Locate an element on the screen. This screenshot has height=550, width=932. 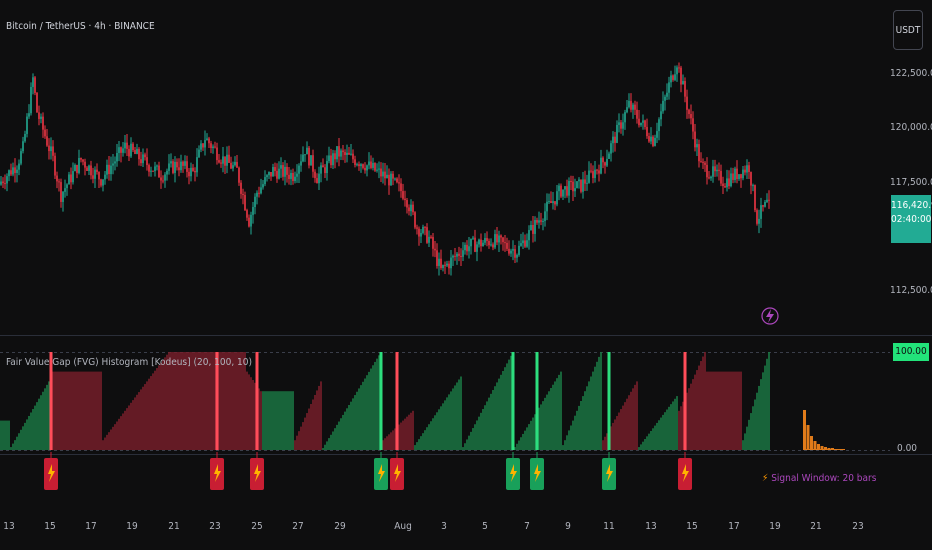
lightning-icon: ⚡ is located at coordinates (765, 478).